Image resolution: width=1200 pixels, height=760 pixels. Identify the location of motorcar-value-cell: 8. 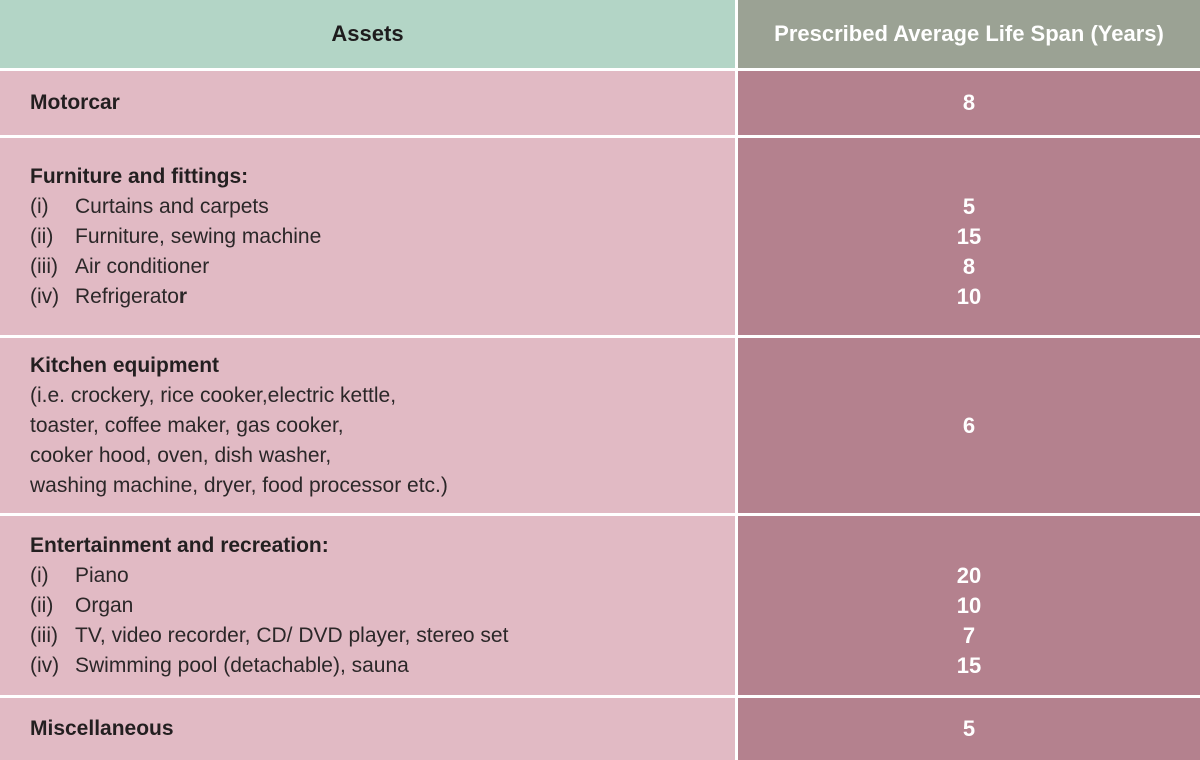
(969, 103).